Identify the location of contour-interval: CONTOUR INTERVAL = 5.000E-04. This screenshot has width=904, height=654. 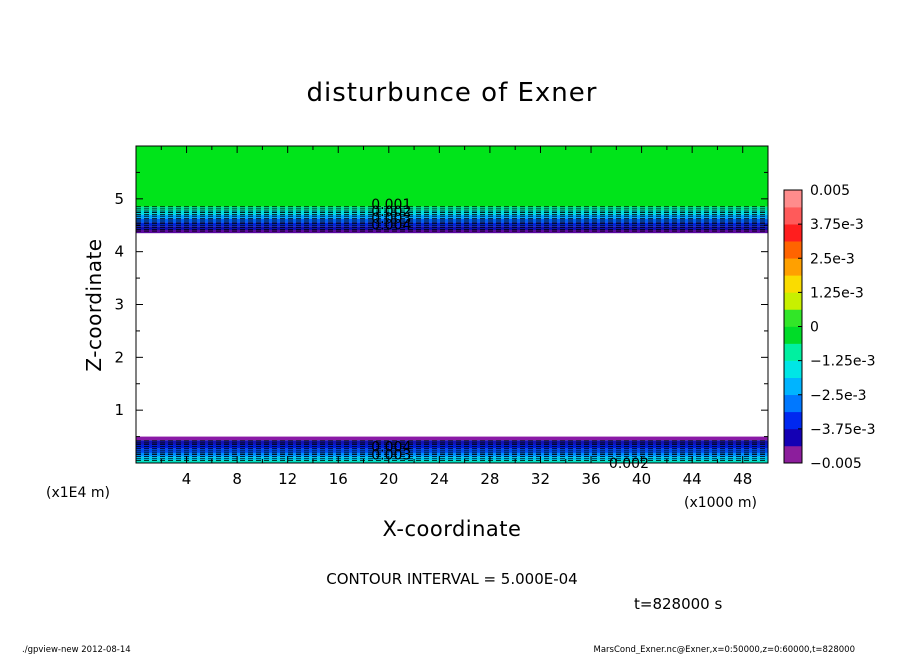
(451, 579).